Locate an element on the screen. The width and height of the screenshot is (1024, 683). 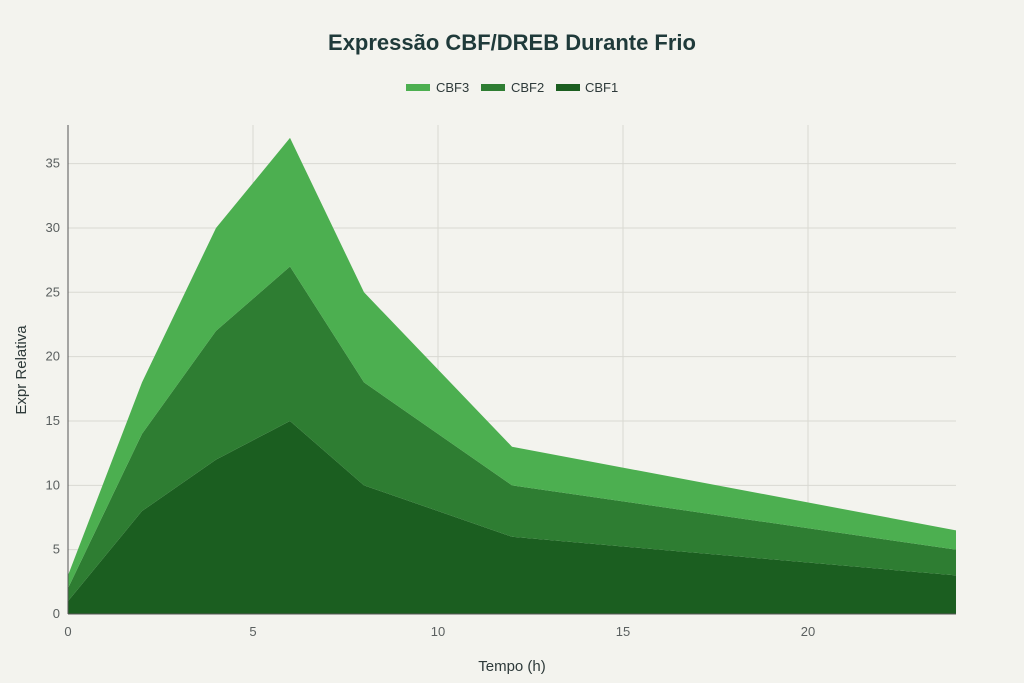
x-tick-label: 5 is located at coordinates (252, 631).